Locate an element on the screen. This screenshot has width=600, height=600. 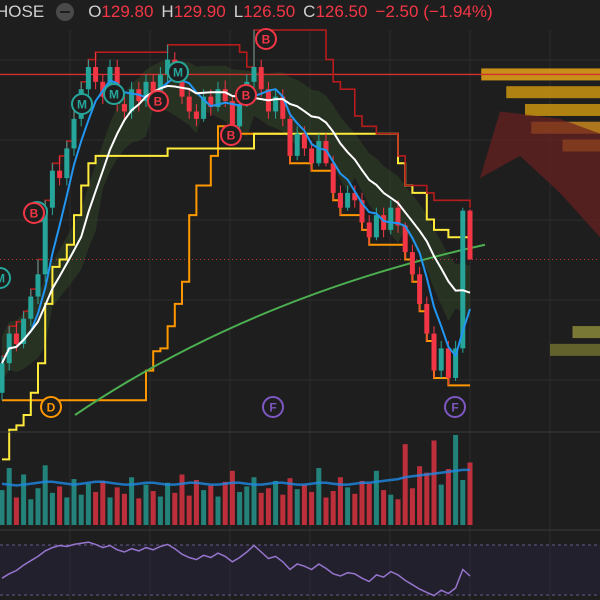
volume-bars is located at coordinates (236, 480).